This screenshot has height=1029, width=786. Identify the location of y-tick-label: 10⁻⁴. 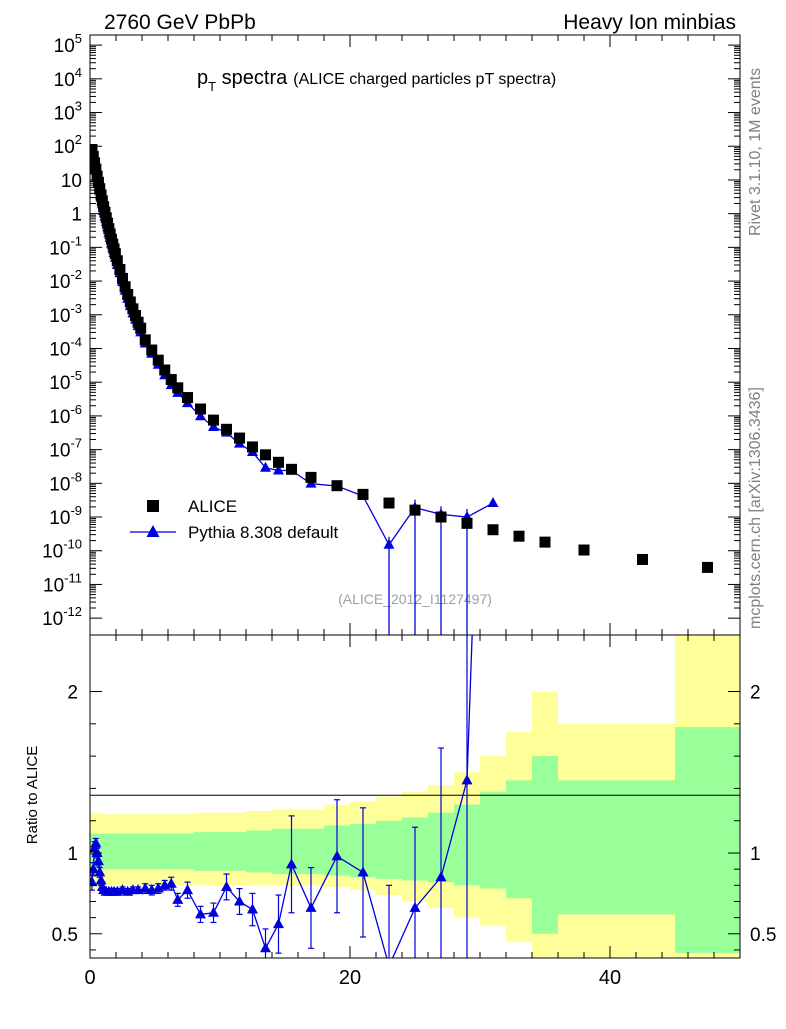
(65, 347).